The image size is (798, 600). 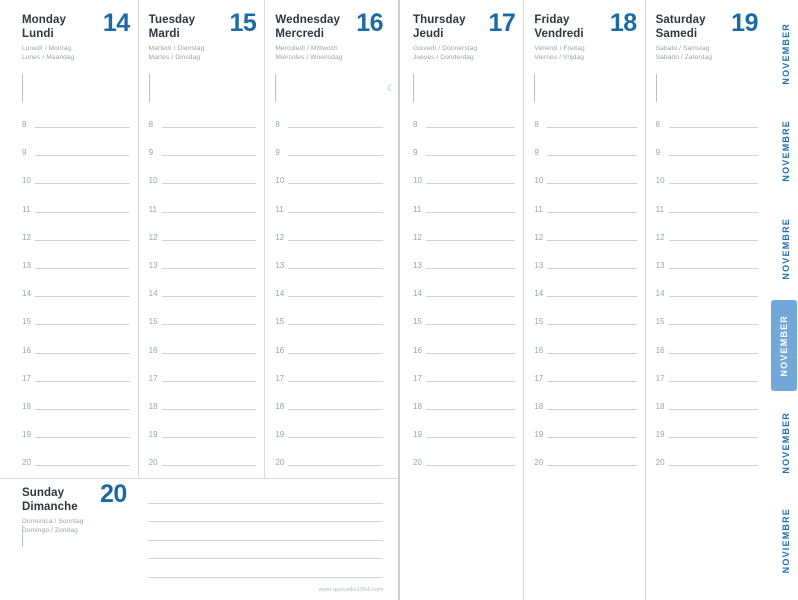 What do you see at coordinates (786, 540) in the screenshot?
I see `month-tab-noviembre-5: NOVIEMBRE` at bounding box center [786, 540].